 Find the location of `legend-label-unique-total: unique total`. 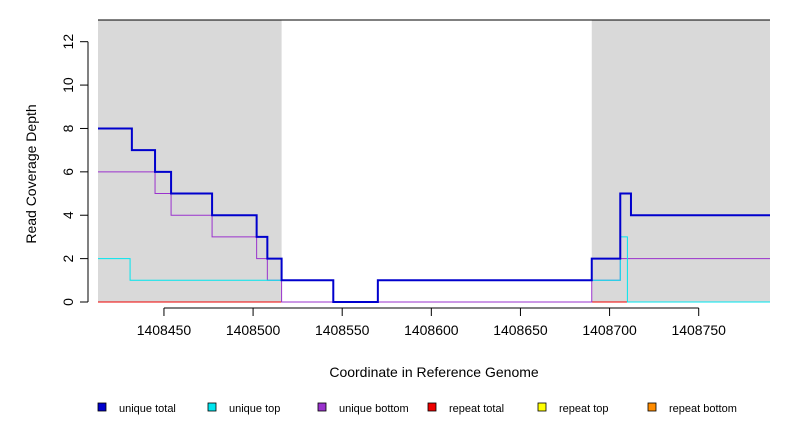

legend-label-unique-total: unique total is located at coordinates (147, 409).